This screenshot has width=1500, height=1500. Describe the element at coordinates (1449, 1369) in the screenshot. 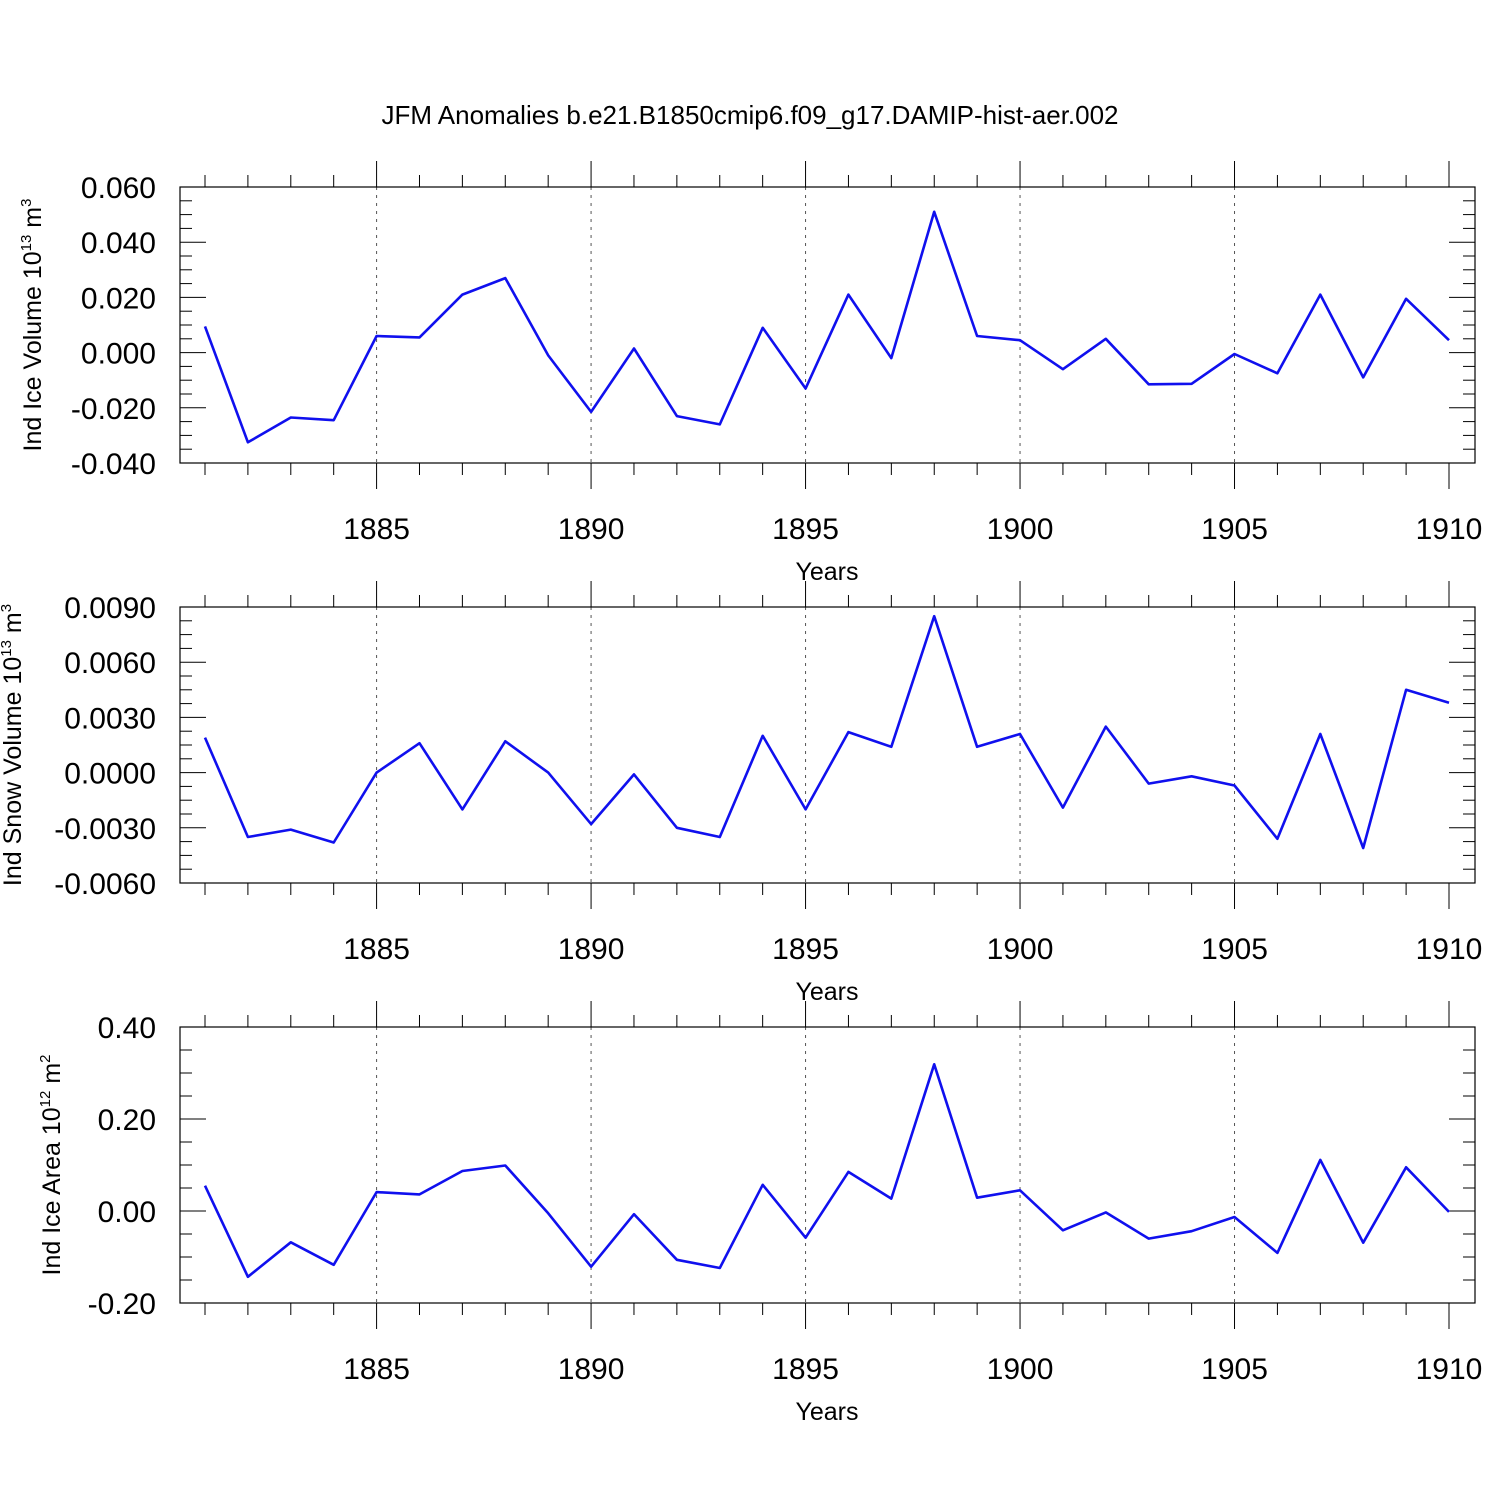

I see `xtick-label-ice-area-1910: 1910` at that location.